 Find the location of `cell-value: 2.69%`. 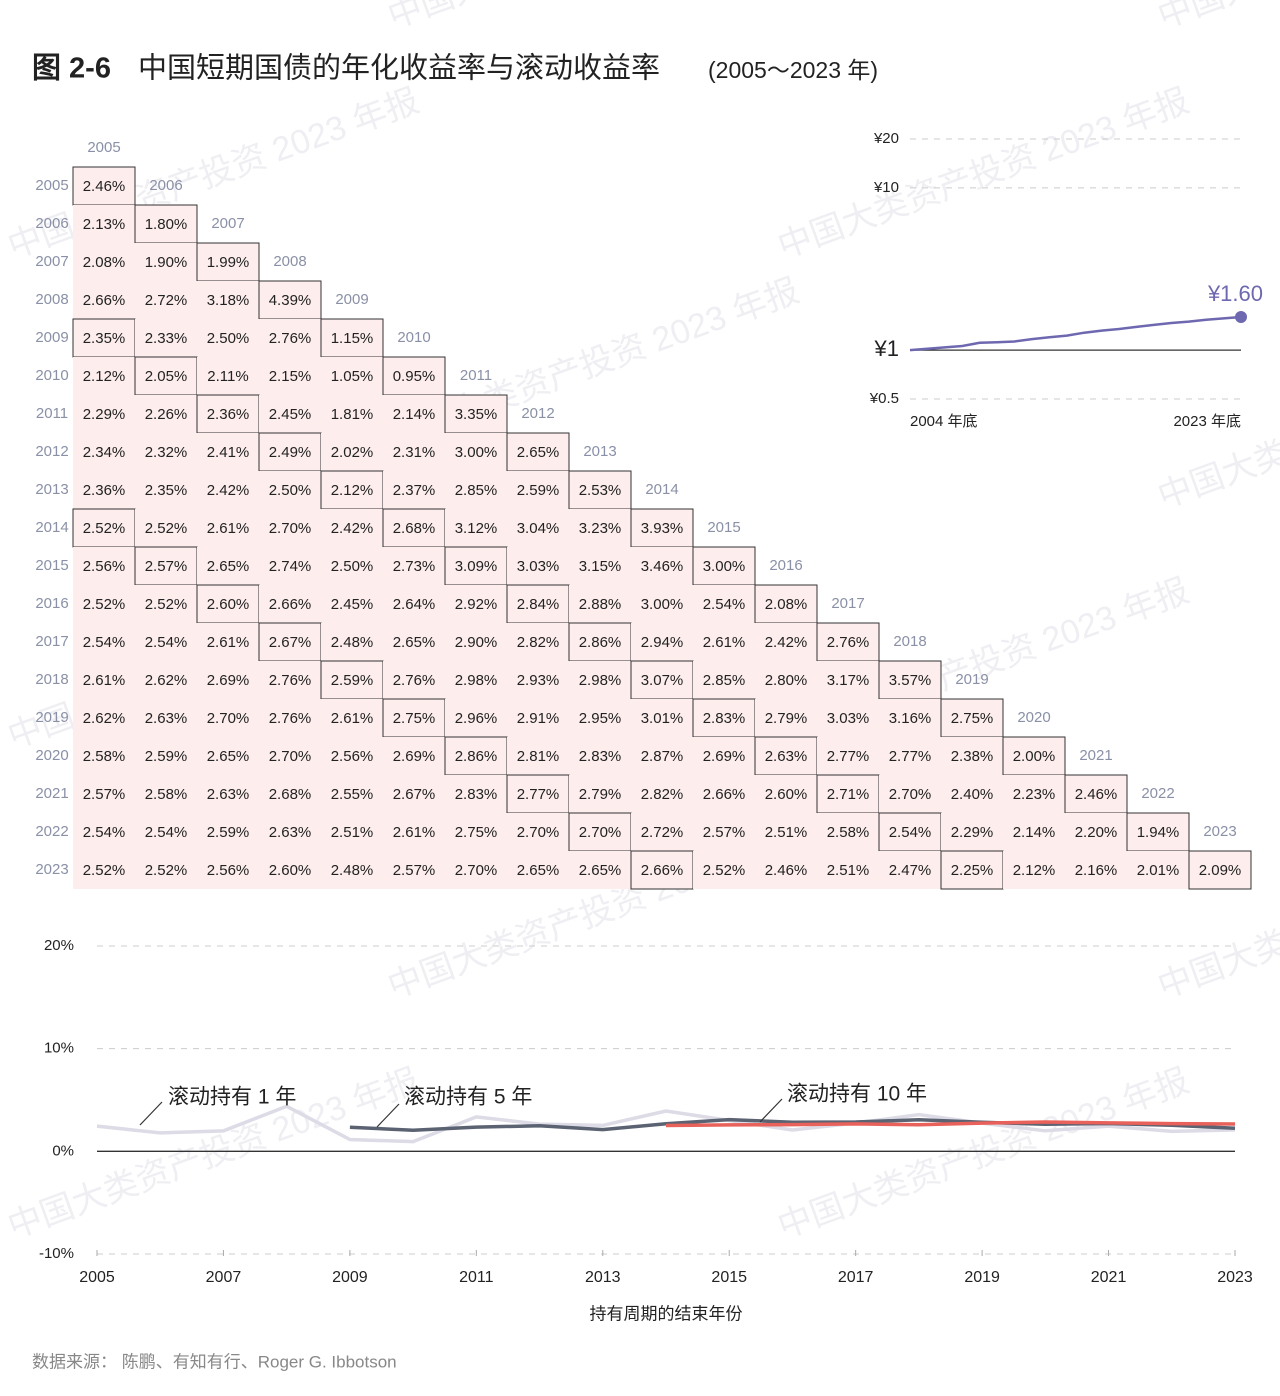

cell-value: 2.69% is located at coordinates (228, 680).